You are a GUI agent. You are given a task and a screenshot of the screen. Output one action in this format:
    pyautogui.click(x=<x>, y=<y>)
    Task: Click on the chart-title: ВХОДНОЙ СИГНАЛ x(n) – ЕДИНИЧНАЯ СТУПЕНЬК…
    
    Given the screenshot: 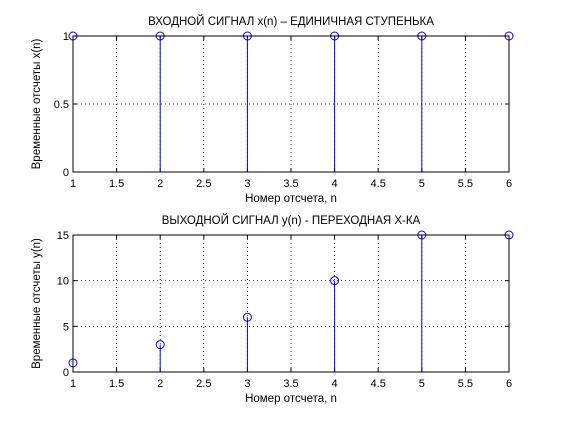 What is the action you would take?
    pyautogui.click(x=291, y=21)
    